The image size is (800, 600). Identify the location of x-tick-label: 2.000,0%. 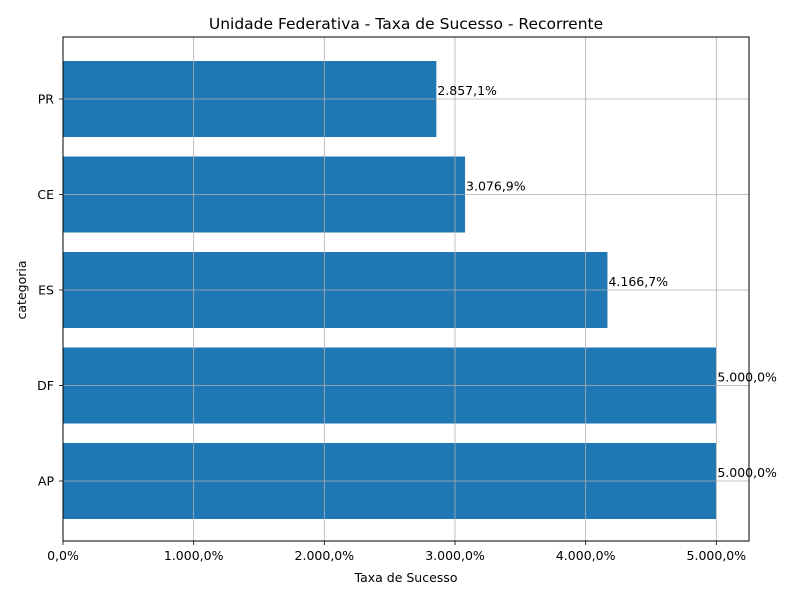
(325, 555).